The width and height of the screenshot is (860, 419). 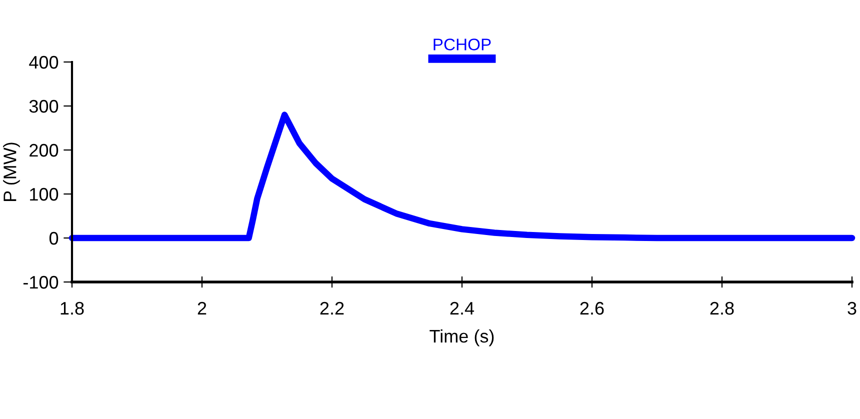 What do you see at coordinates (332, 308) in the screenshot?
I see `x-tick-label: 2.2` at bounding box center [332, 308].